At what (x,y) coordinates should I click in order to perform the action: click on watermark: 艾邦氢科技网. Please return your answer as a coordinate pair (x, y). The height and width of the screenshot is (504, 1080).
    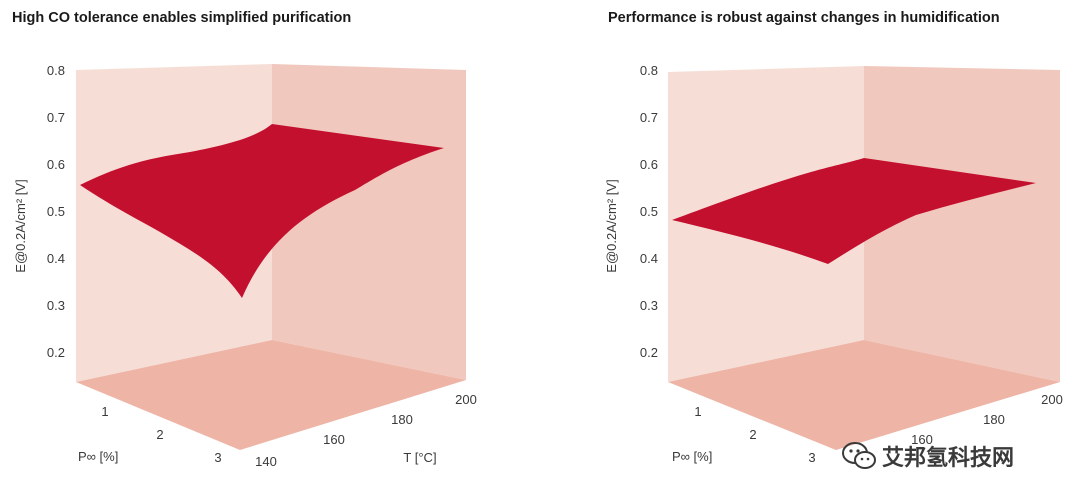
    Looking at the image, I should click on (928, 456).